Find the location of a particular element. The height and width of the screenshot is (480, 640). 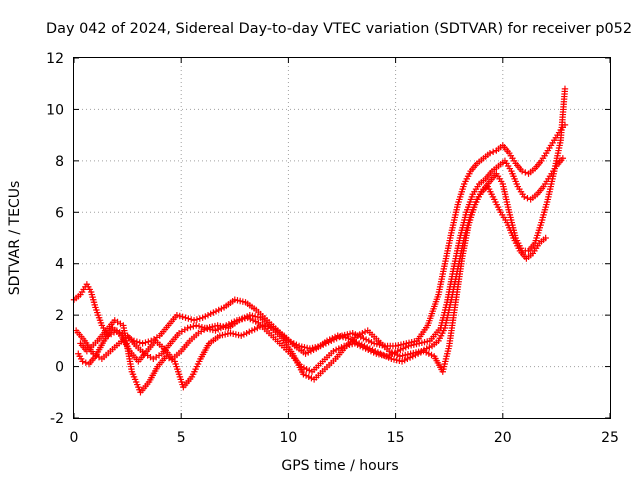

y-tick-label: 12 is located at coordinates (55, 59).